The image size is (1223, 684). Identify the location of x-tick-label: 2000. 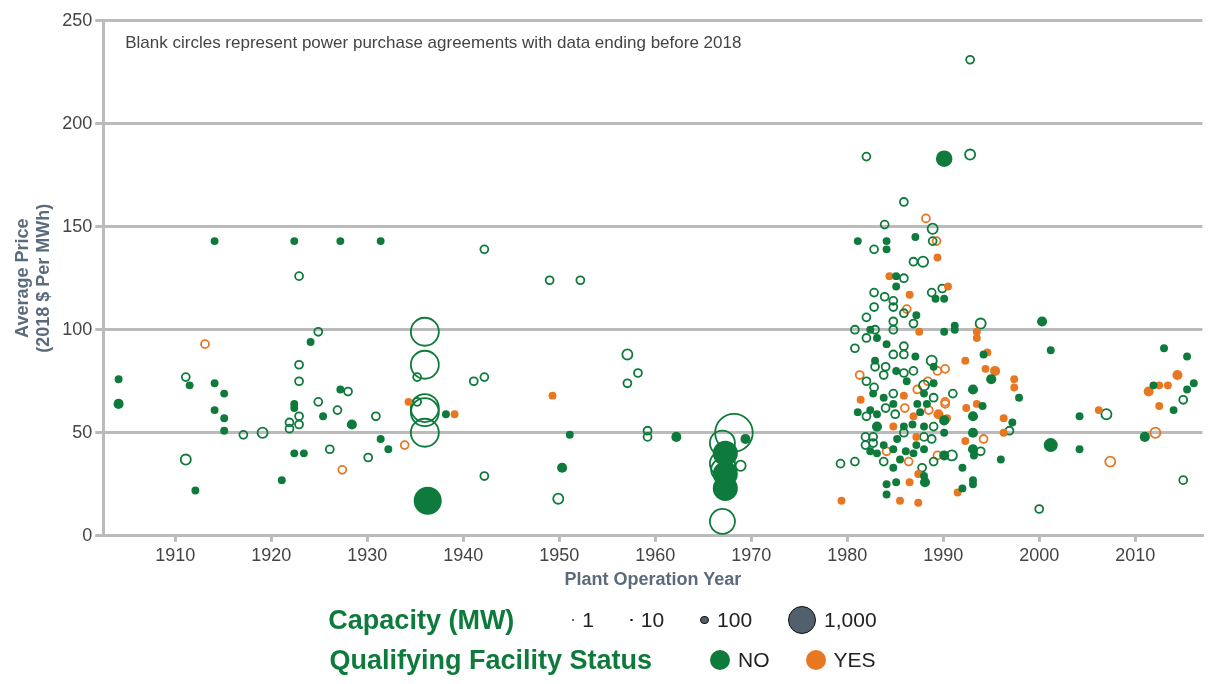
(1039, 554).